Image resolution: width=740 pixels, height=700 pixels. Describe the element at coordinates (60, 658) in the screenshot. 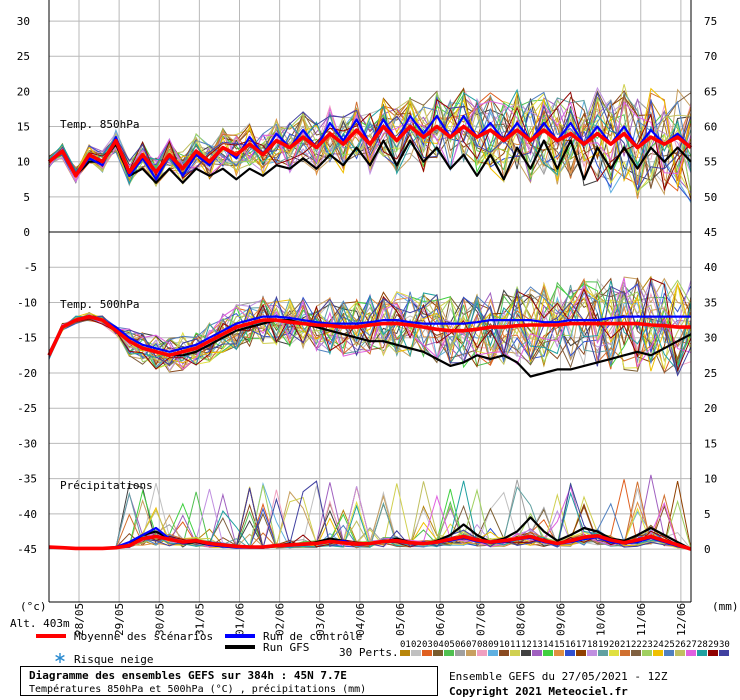

I see `snowflake-icon` at that location.